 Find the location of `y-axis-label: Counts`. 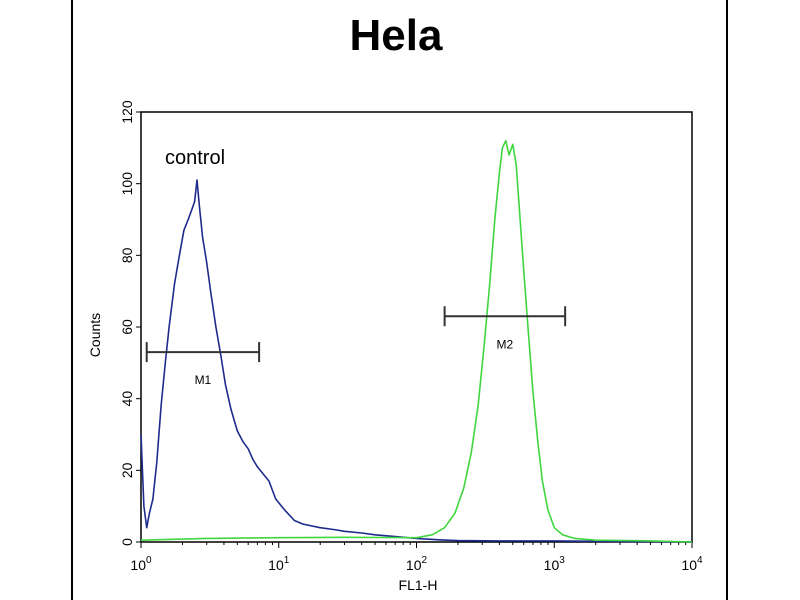

y-axis-label: Counts is located at coordinates (95, 335).